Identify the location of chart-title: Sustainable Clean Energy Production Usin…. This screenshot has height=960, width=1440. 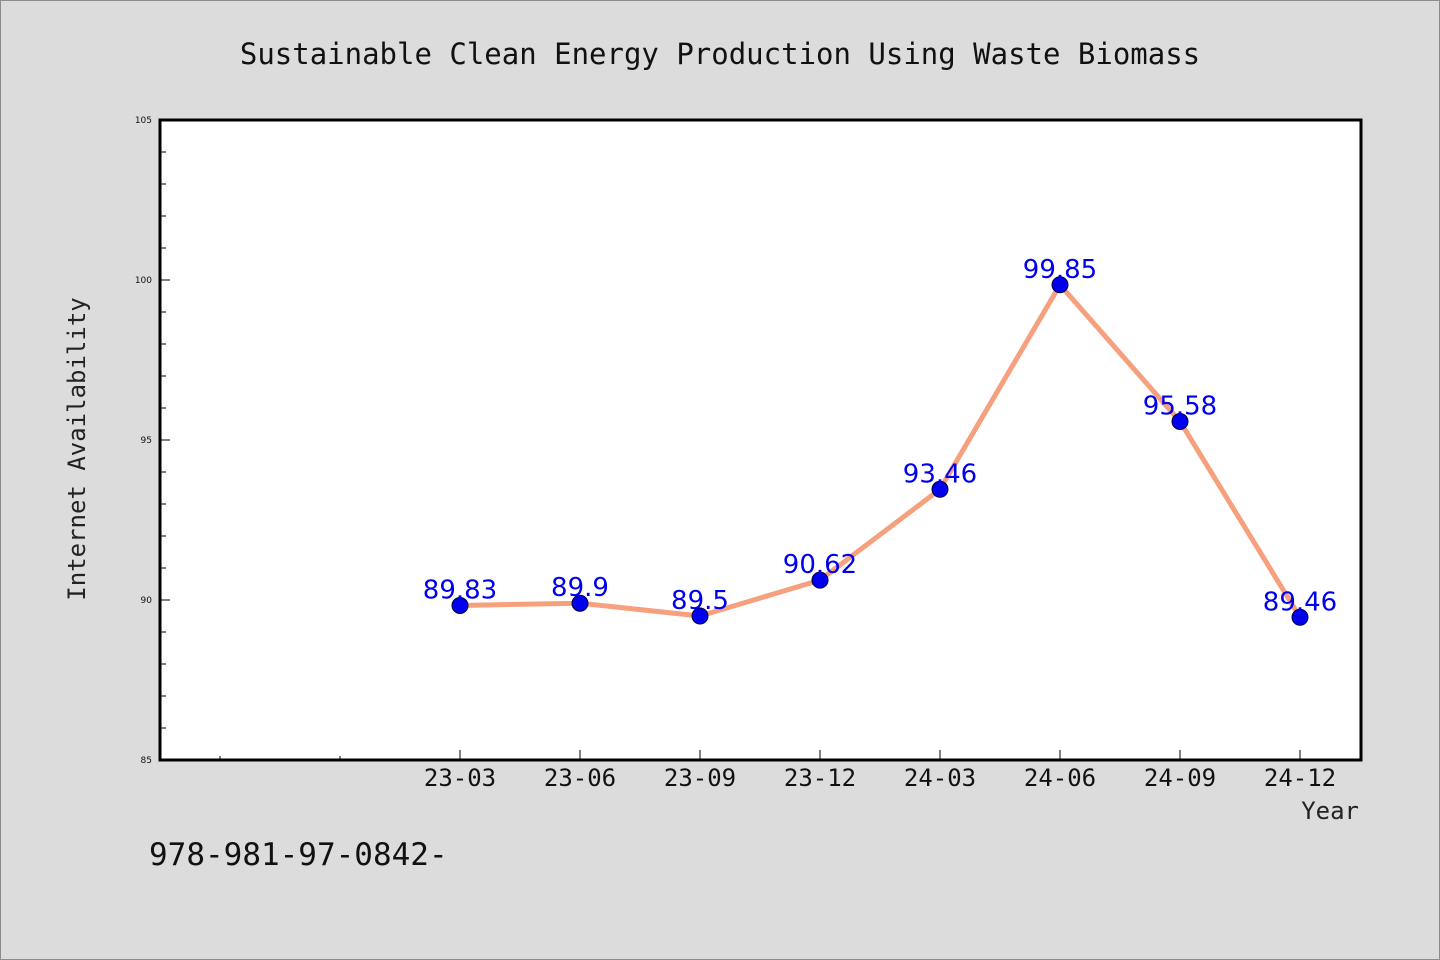
(720, 54).